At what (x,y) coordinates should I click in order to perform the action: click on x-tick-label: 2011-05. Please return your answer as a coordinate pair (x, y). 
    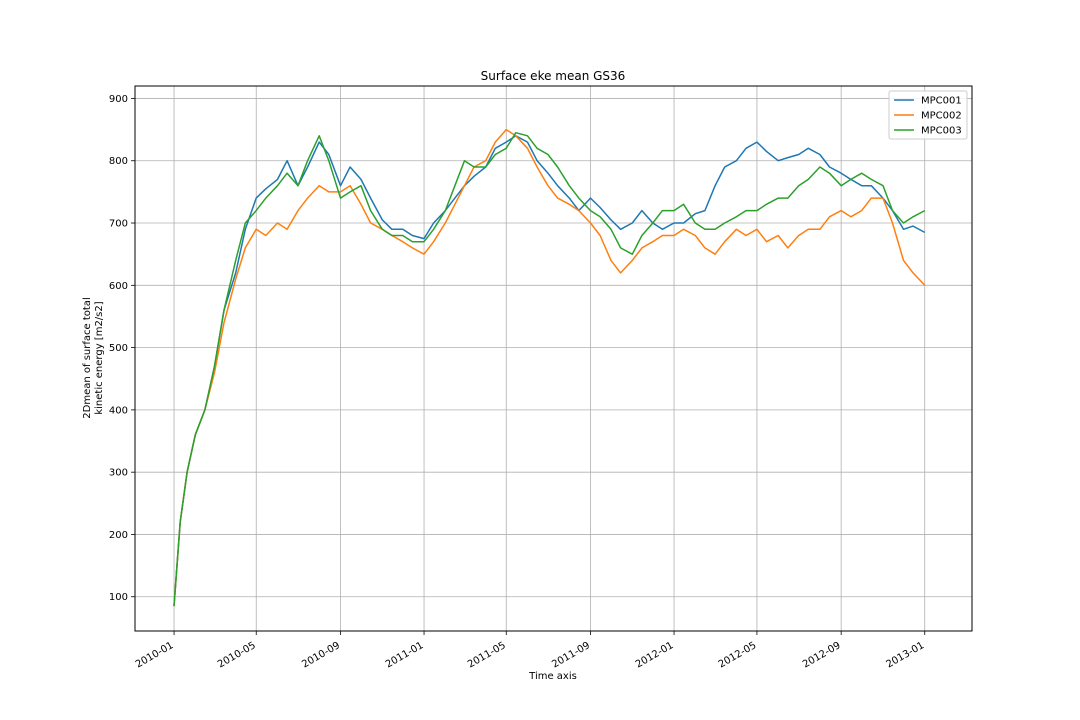
    Looking at the image, I should click on (487, 655).